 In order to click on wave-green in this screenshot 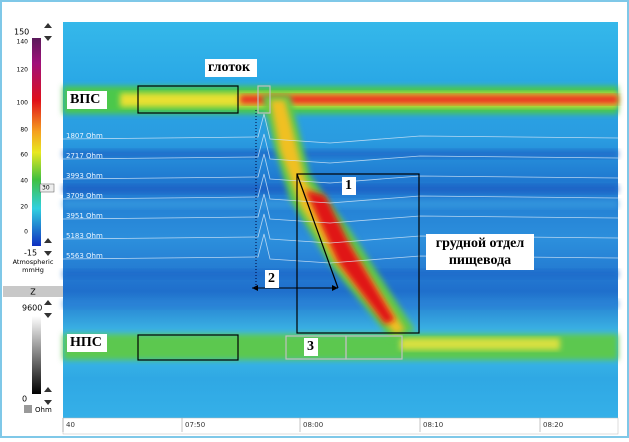, I will do `click(338, 217)`.